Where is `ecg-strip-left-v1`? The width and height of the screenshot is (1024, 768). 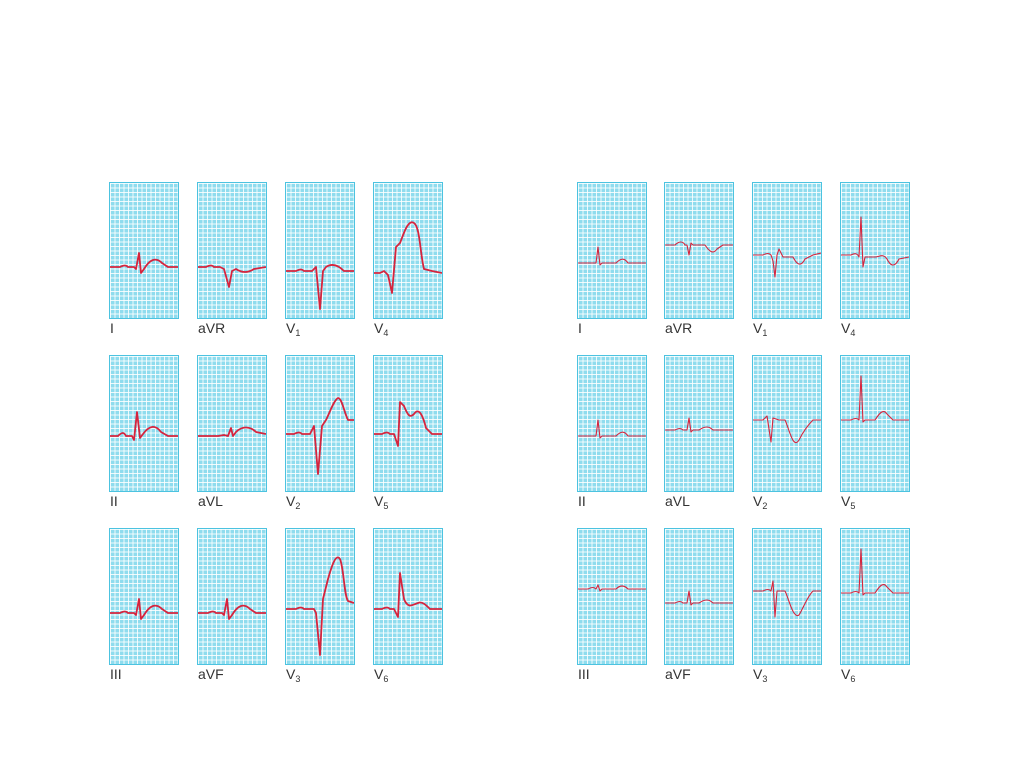 ecg-strip-left-v1 is located at coordinates (320, 250).